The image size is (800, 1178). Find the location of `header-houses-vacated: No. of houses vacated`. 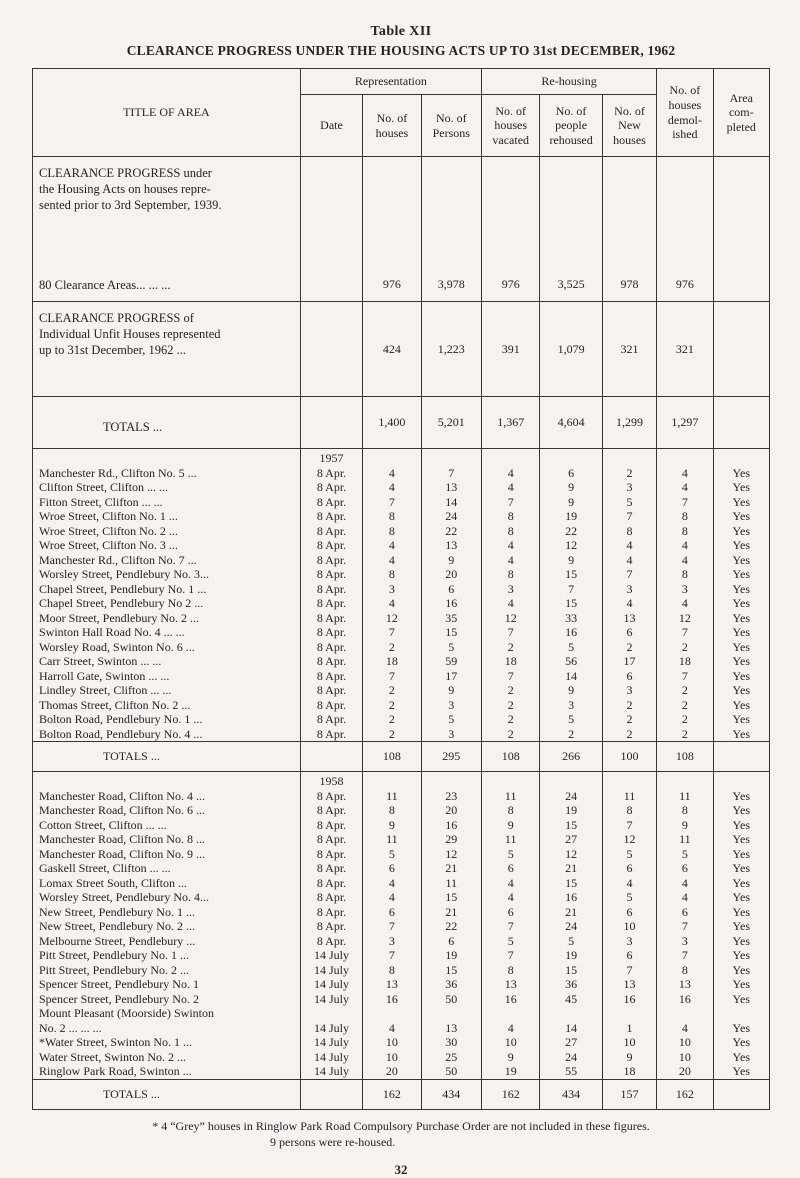

header-houses-vacated: No. of houses vacated is located at coordinates (511, 125).